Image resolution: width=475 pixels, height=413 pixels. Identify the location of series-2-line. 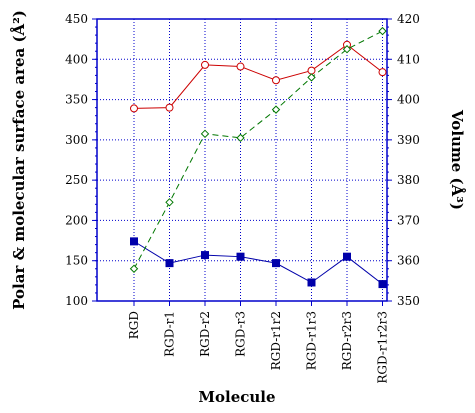
(258, 262).